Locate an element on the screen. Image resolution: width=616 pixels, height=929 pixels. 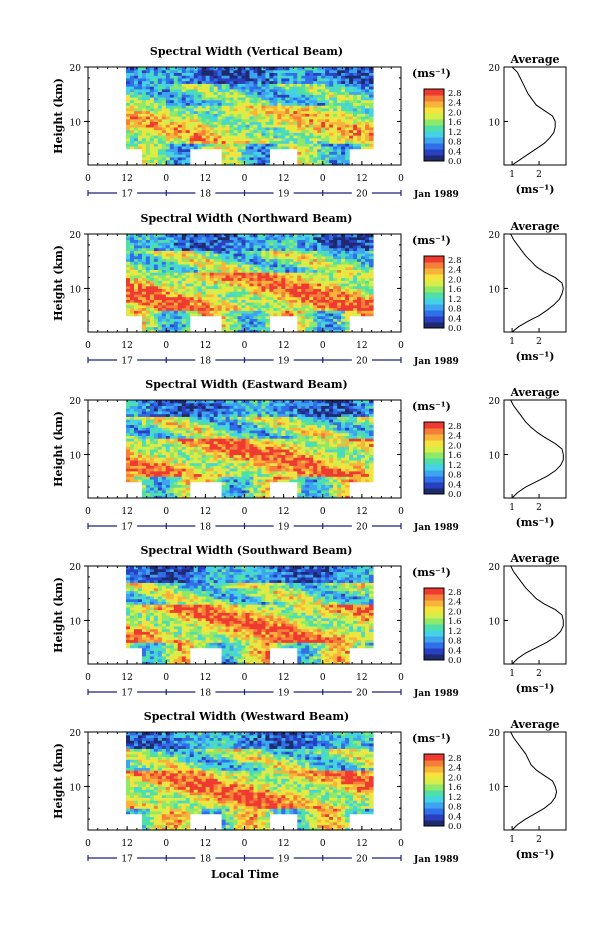
panel-ylabel: Height (km) is located at coordinates (58, 449).